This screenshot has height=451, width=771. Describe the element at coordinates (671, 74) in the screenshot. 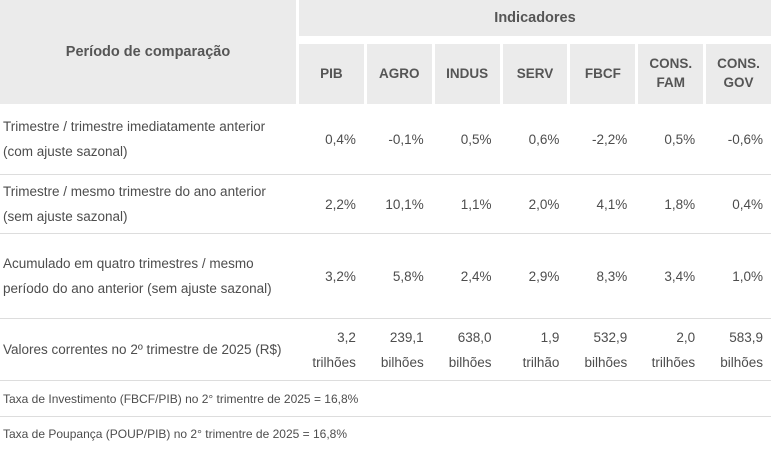

I see `column-header-cons-fam: CONS. FAM` at that location.